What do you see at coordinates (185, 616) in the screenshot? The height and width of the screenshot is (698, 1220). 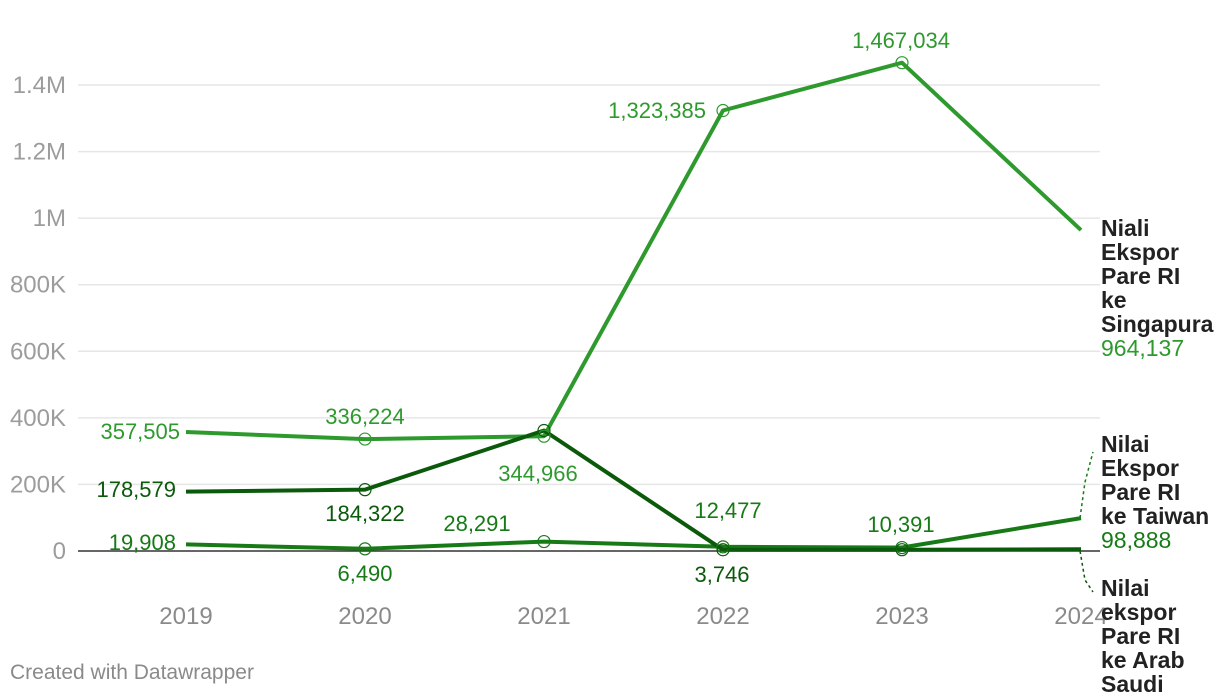 I see `x-tick-label: 2019` at bounding box center [185, 616].